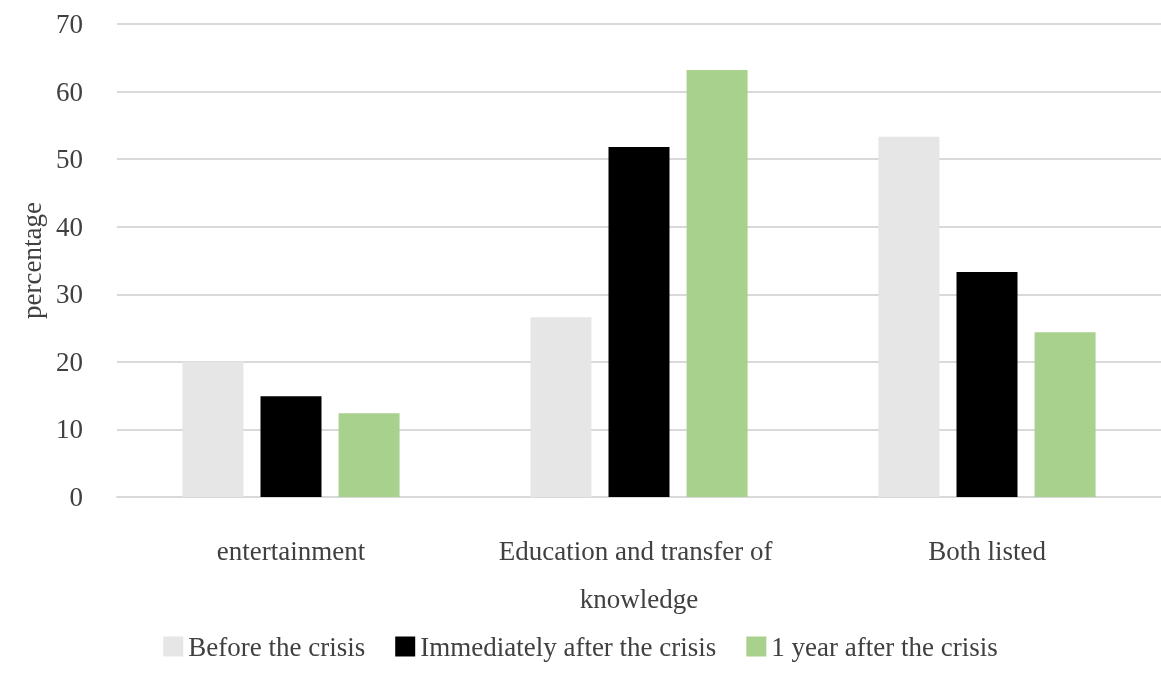 The image size is (1161, 673). I want to click on x-tick-label: entertainment, so click(291, 551).